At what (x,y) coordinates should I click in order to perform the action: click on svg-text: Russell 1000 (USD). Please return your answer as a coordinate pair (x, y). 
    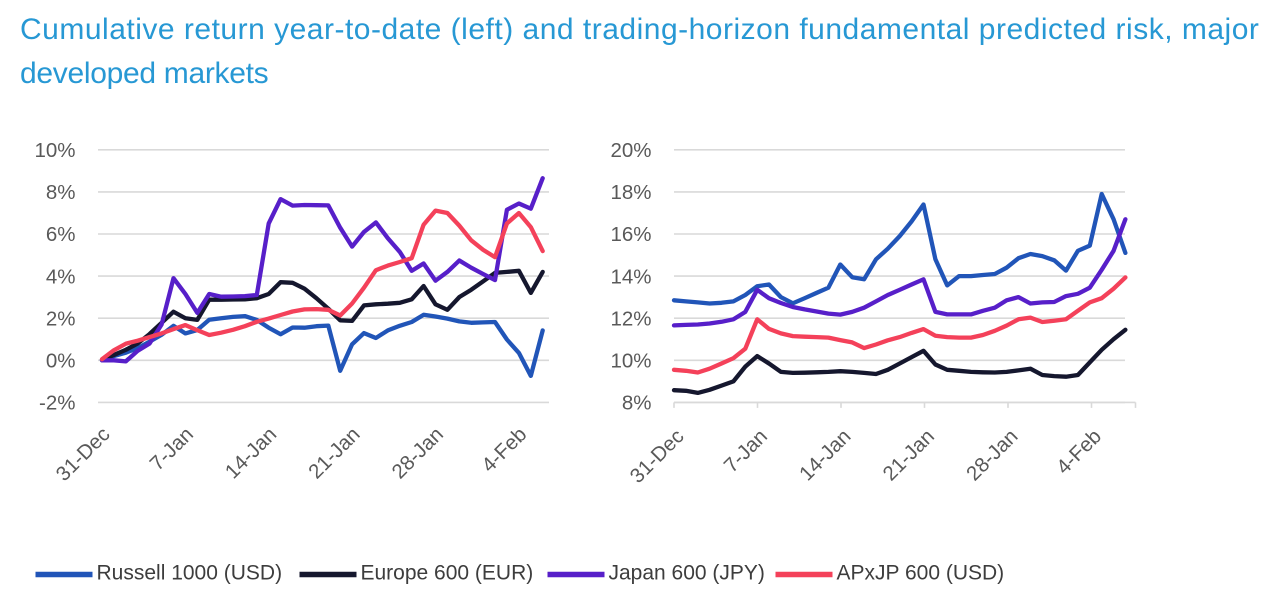
    Looking at the image, I should click on (190, 573).